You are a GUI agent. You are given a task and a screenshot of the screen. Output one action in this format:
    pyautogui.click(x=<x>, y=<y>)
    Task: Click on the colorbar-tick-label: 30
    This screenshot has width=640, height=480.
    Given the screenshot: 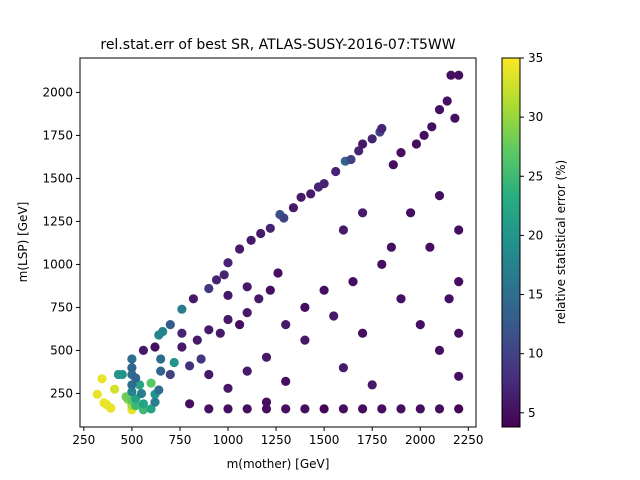 What is the action you would take?
    pyautogui.click(x=535, y=117)
    